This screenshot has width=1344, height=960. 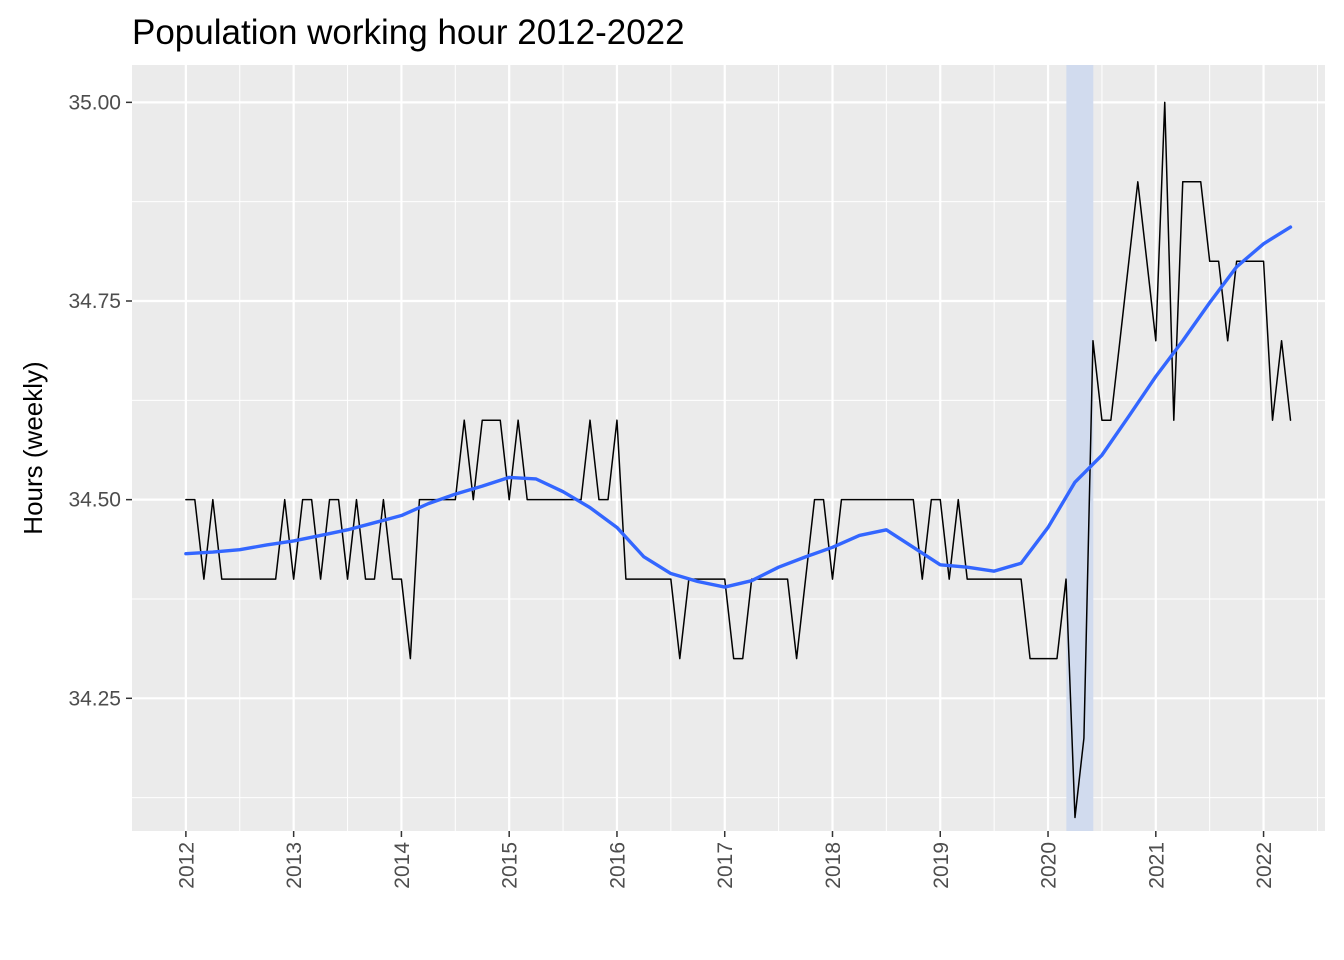 I want to click on x-tick-label: 2012, so click(x=186, y=865).